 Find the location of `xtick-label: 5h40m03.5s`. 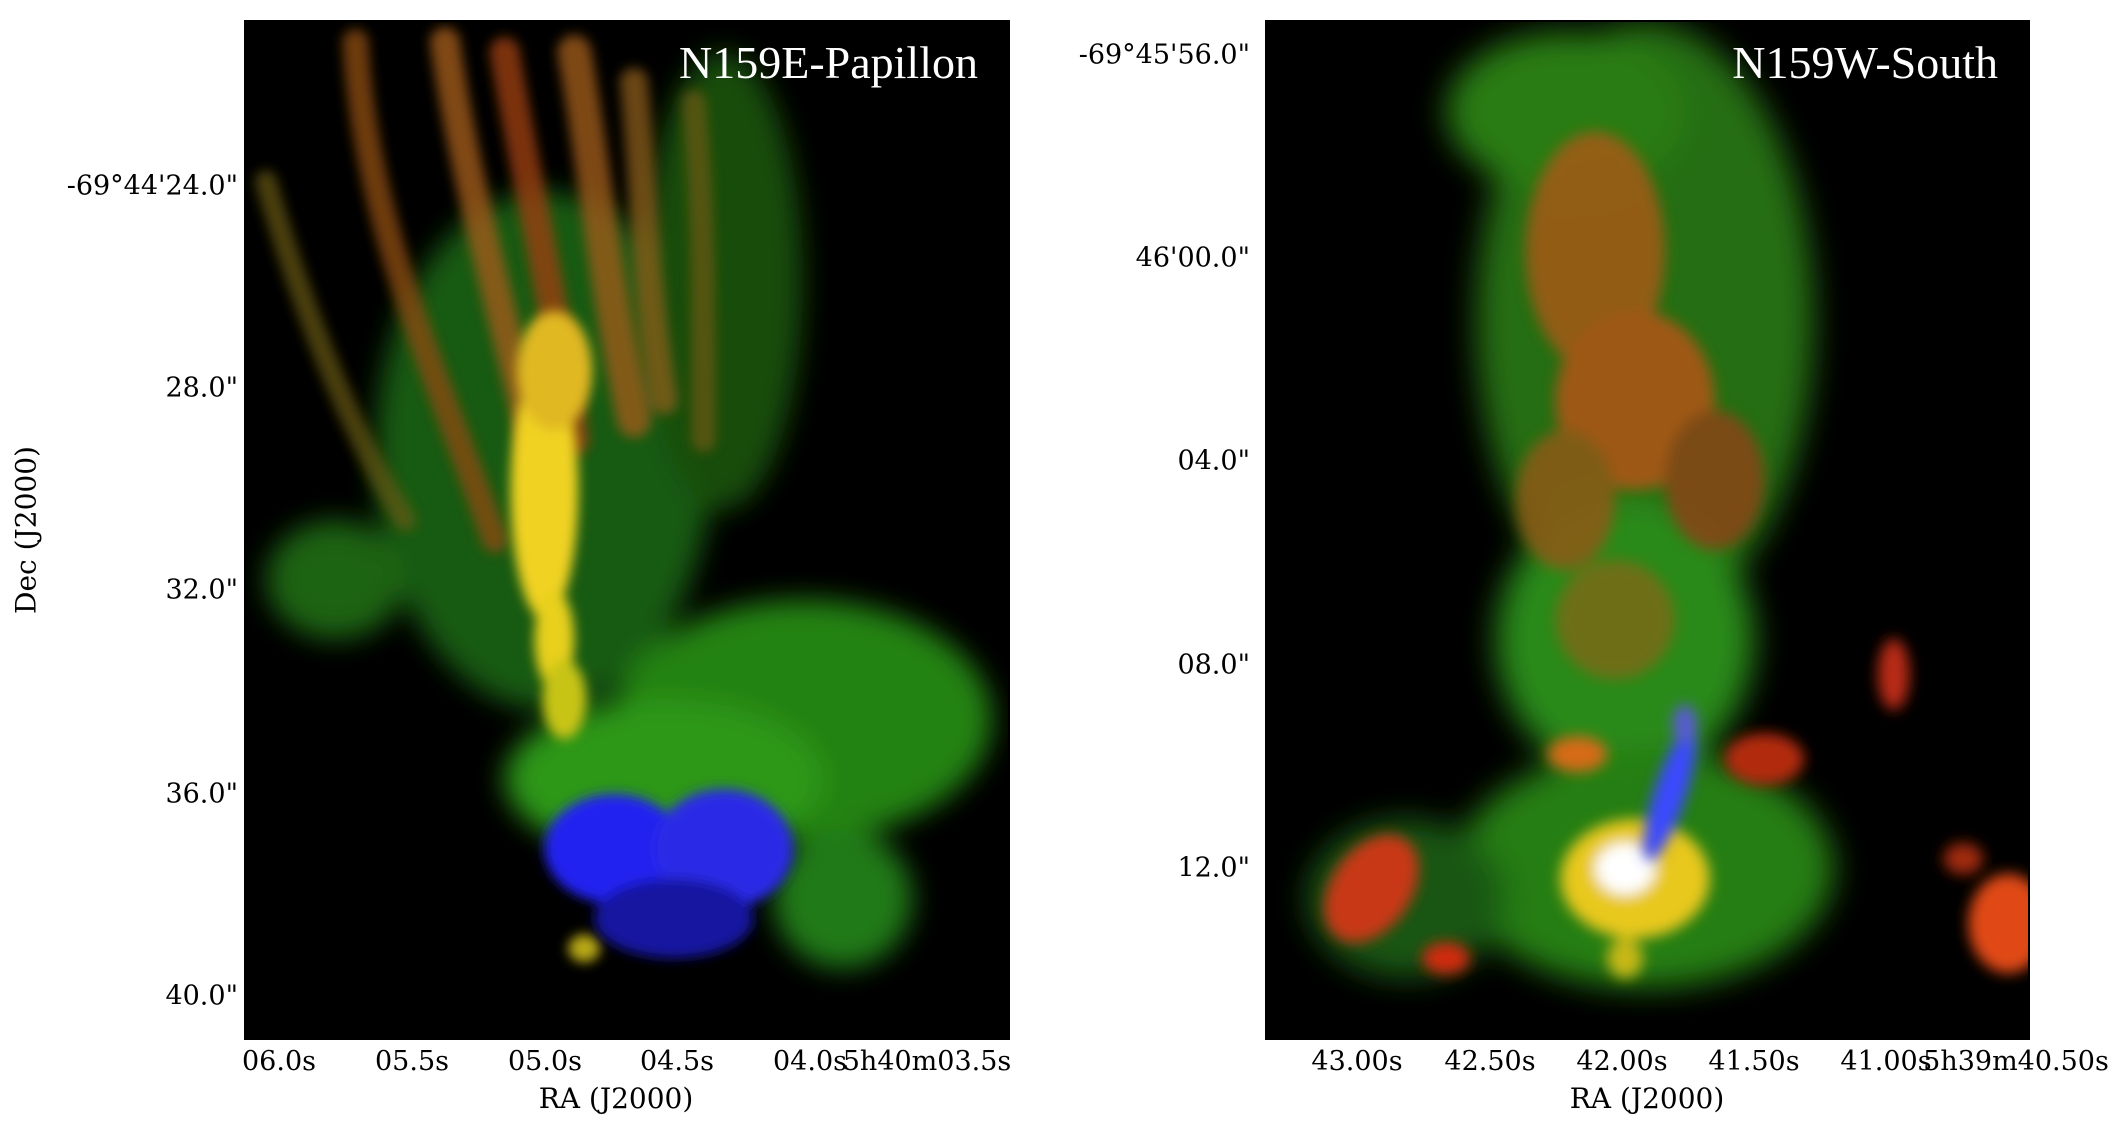

xtick-label: 5h40m03.5s is located at coordinates (927, 1061).